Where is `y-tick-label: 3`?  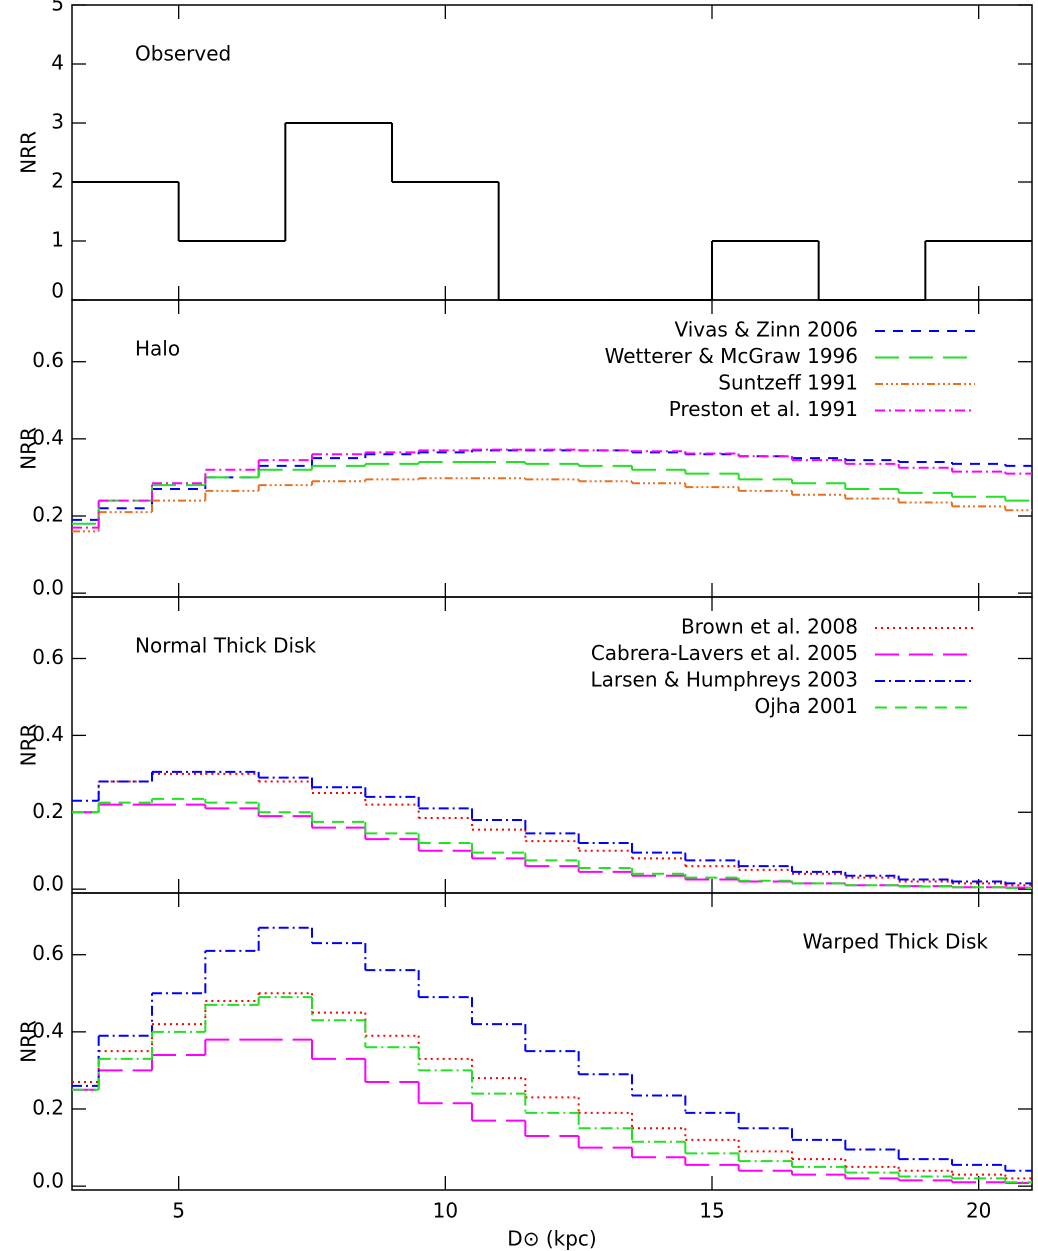 y-tick-label: 3 is located at coordinates (57, 122).